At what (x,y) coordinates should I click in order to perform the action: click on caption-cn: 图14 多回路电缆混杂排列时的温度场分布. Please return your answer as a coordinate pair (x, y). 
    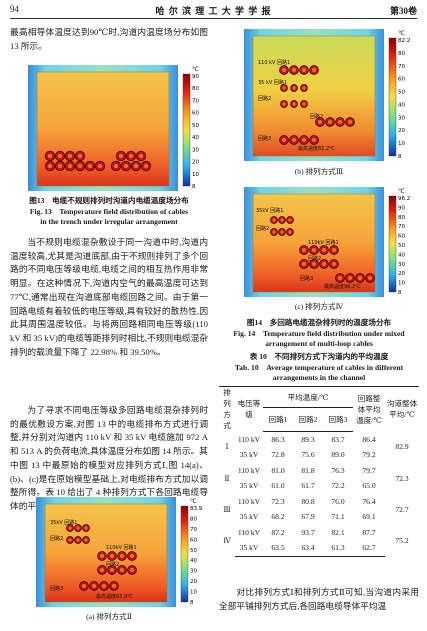
    Looking at the image, I should click on (319, 322).